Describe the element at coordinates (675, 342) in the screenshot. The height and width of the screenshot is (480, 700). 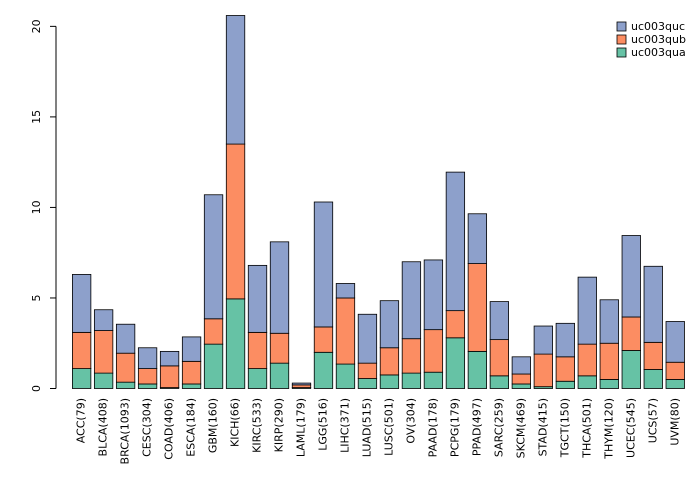
I see `bar-uc003quc-UVM(80)` at that location.